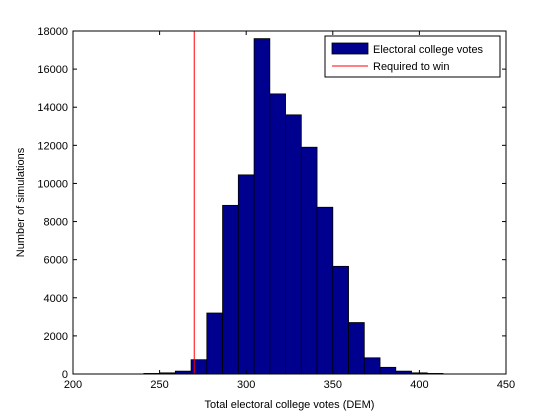 The width and height of the screenshot is (560, 420). What do you see at coordinates (65, 375) in the screenshot?
I see `y-tick-label: 0` at bounding box center [65, 375].